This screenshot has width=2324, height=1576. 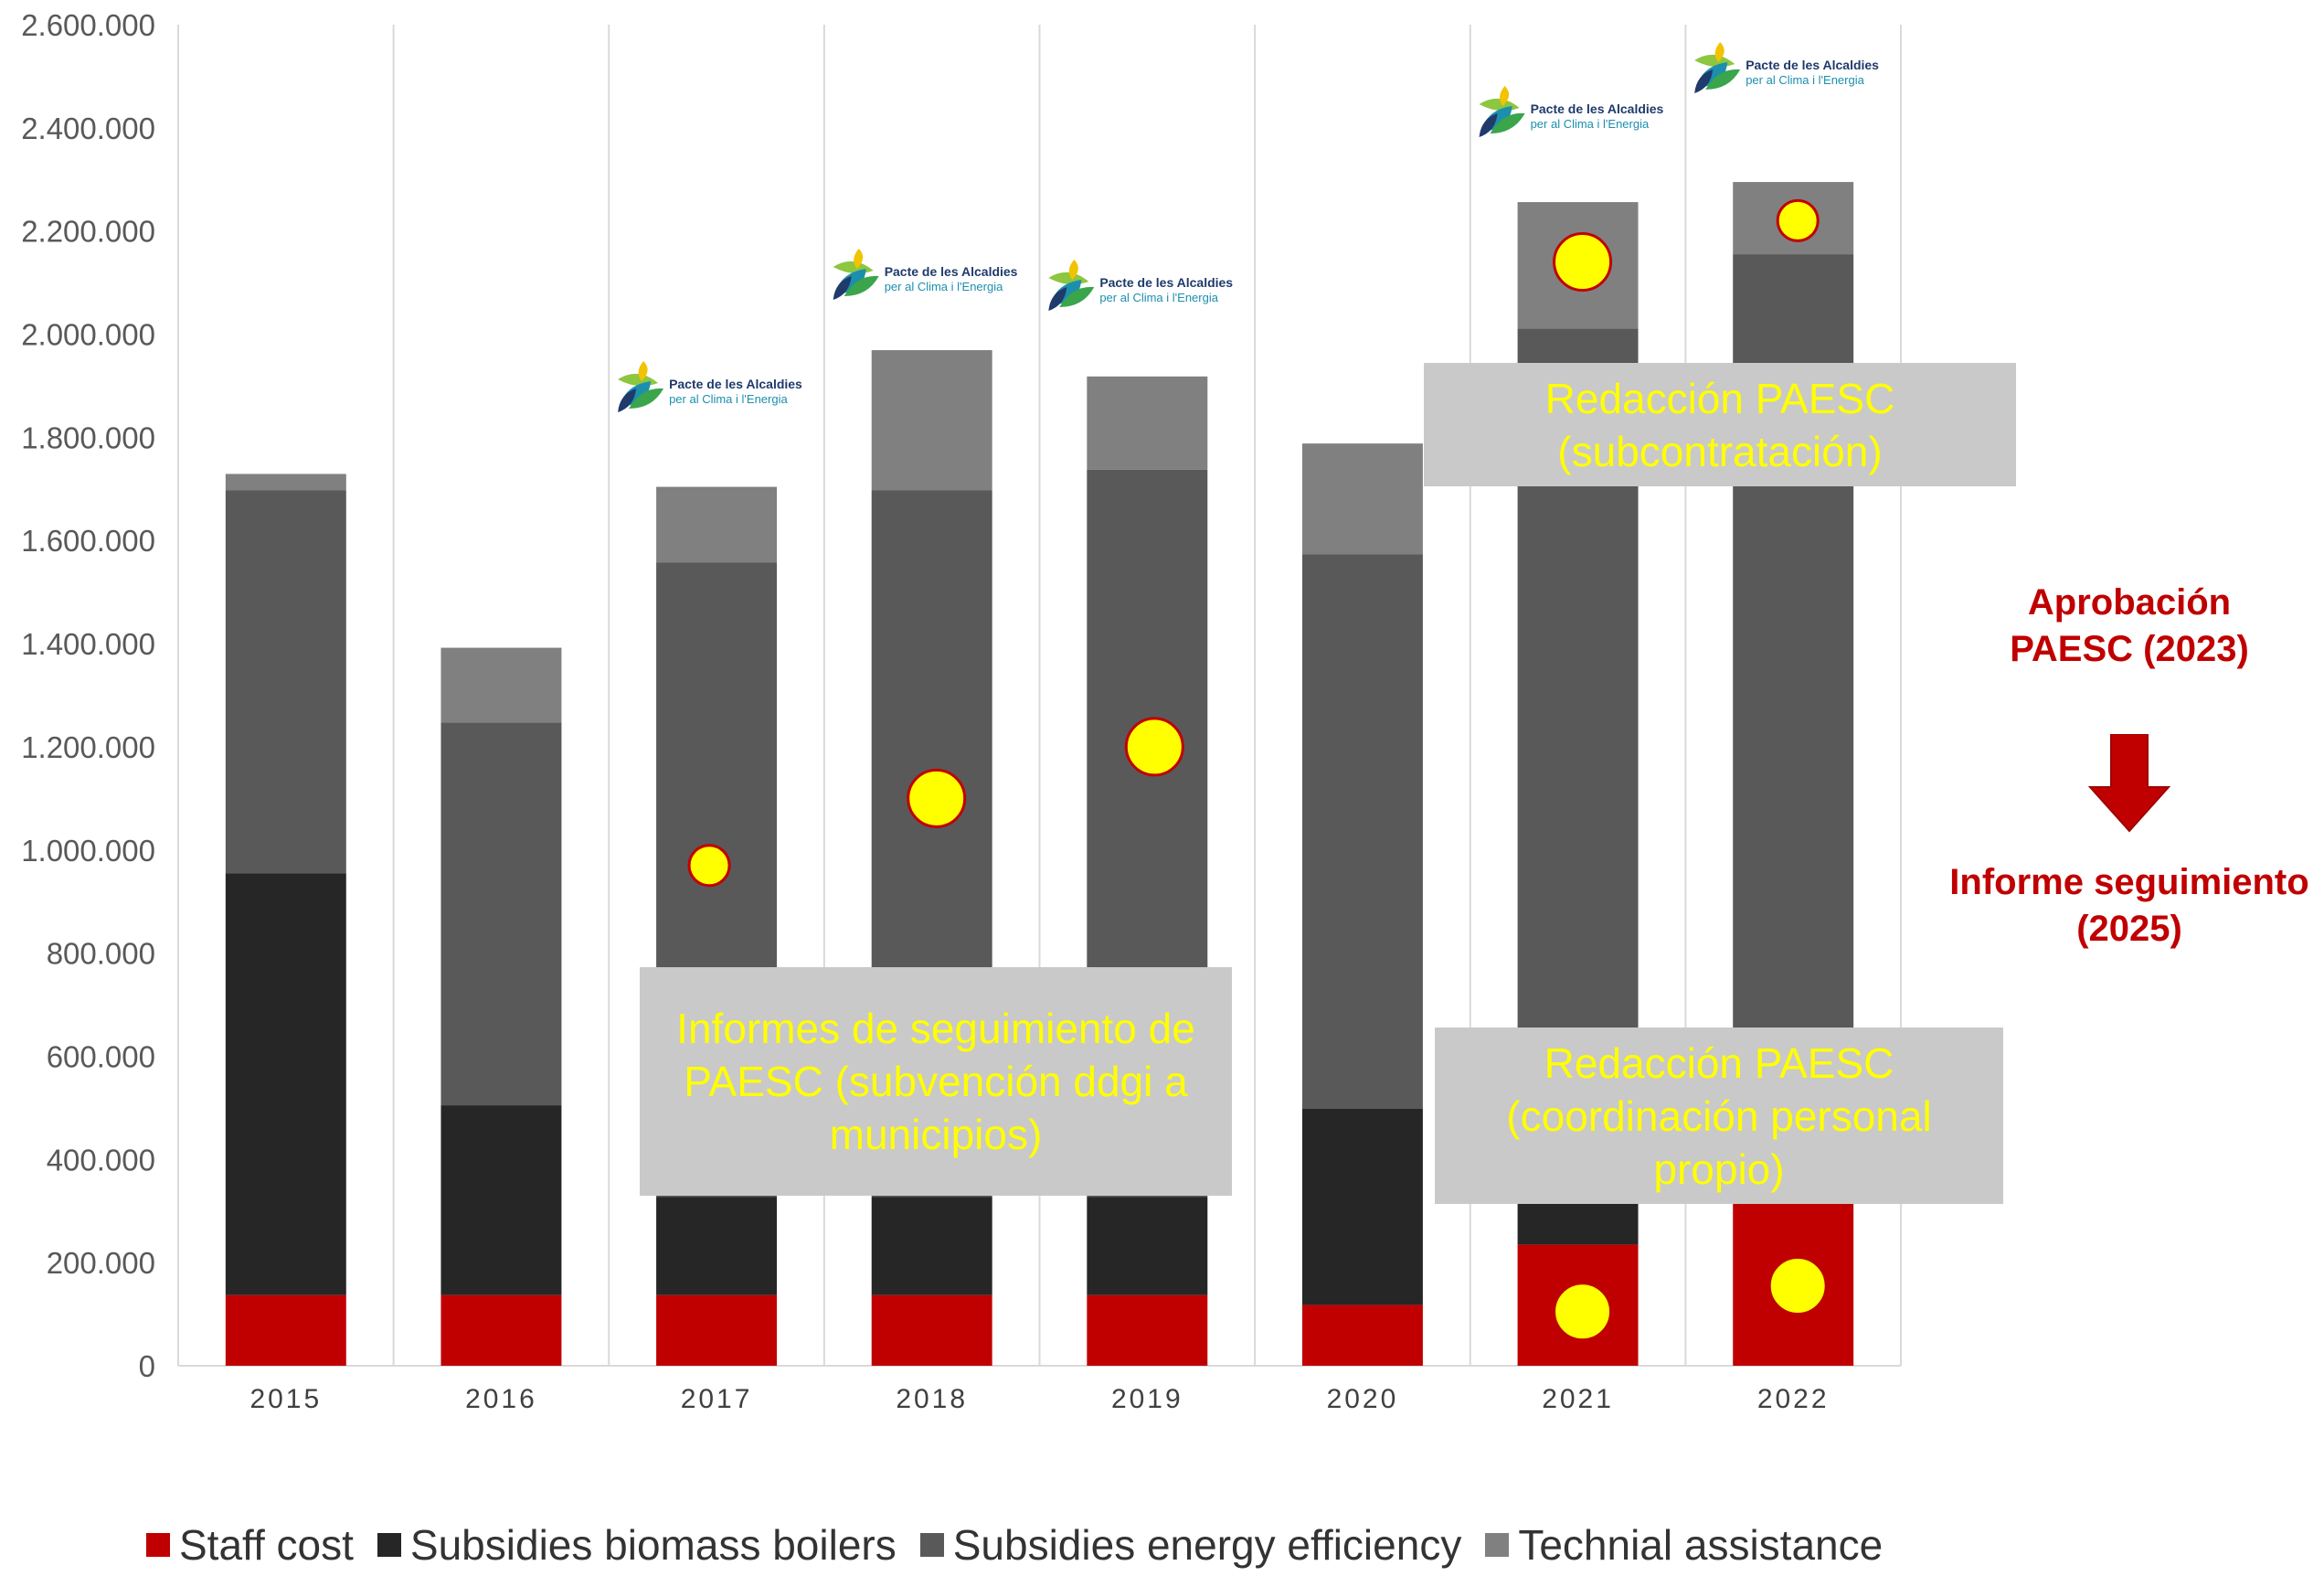 What do you see at coordinates (1147, 1399) in the screenshot?
I see `x-tick-label: 2019` at bounding box center [1147, 1399].